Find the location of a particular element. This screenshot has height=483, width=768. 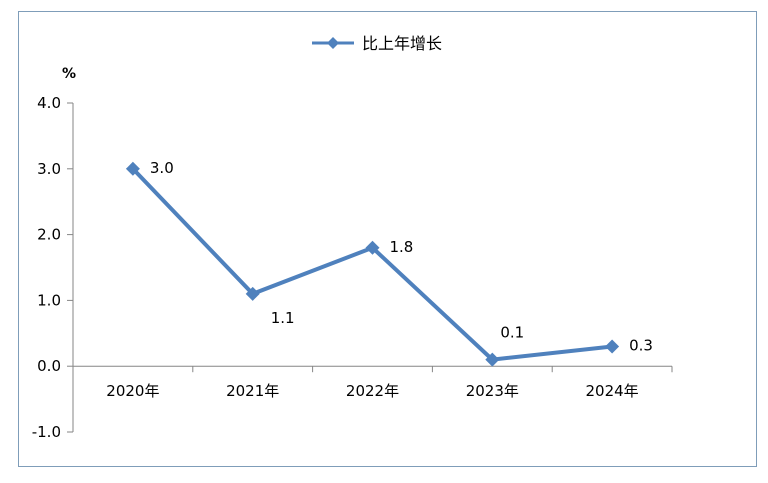

x-tick-label: 2023年 is located at coordinates (492, 391).